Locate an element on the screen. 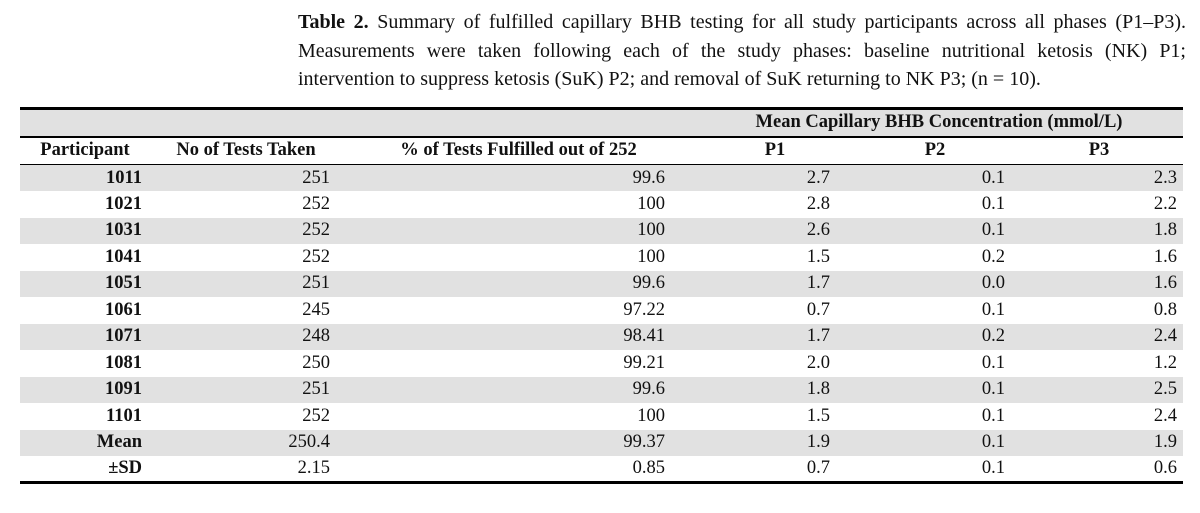 Image resolution: width=1200 pixels, height=513 pixels. cell-participant: 1071 is located at coordinates (123, 336).